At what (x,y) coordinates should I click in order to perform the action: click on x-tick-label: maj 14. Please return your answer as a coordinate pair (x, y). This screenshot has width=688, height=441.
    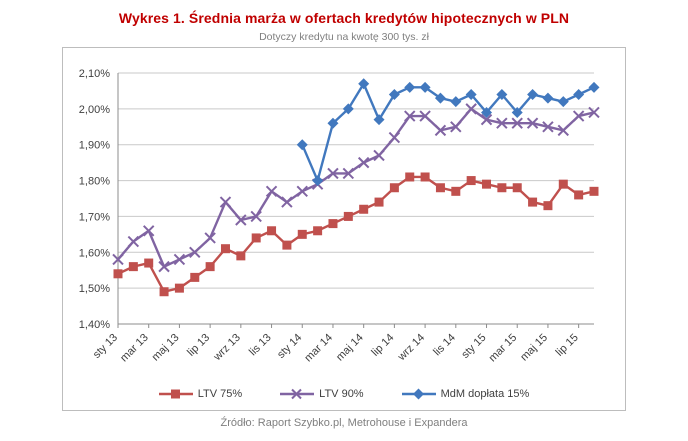
    Looking at the image, I should click on (350, 348).